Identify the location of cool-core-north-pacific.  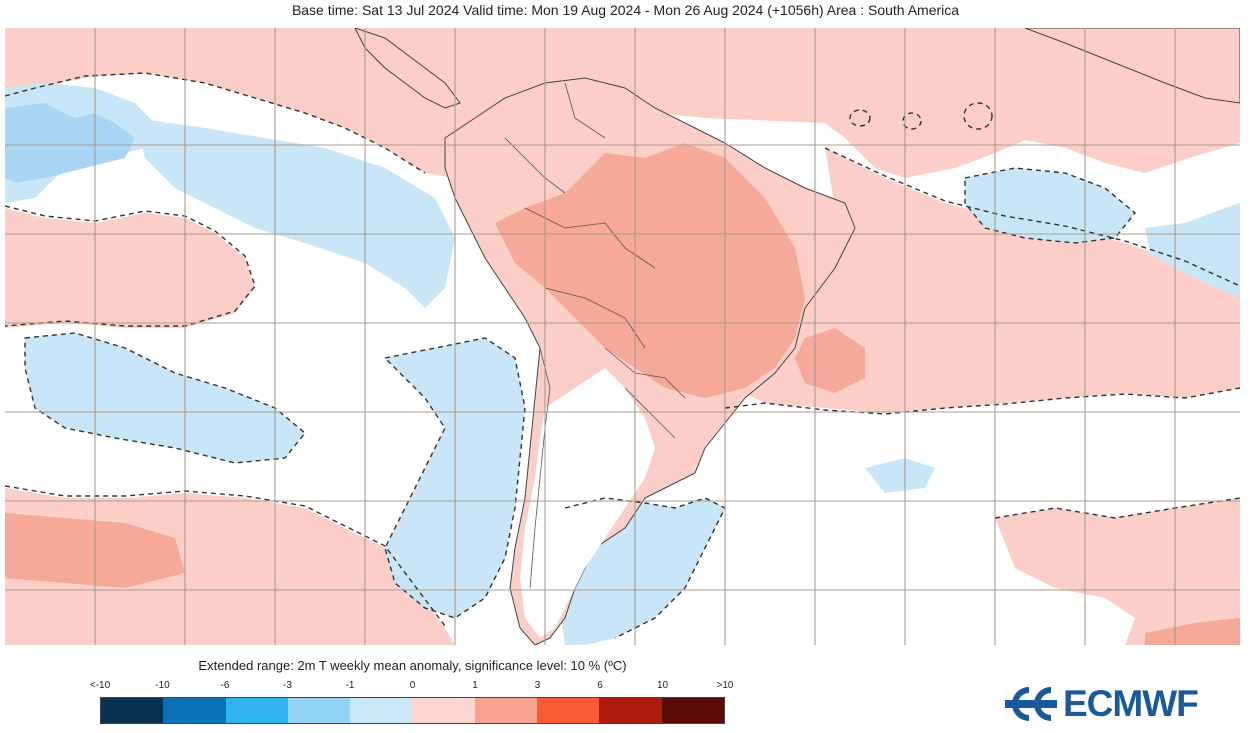
(70, 143).